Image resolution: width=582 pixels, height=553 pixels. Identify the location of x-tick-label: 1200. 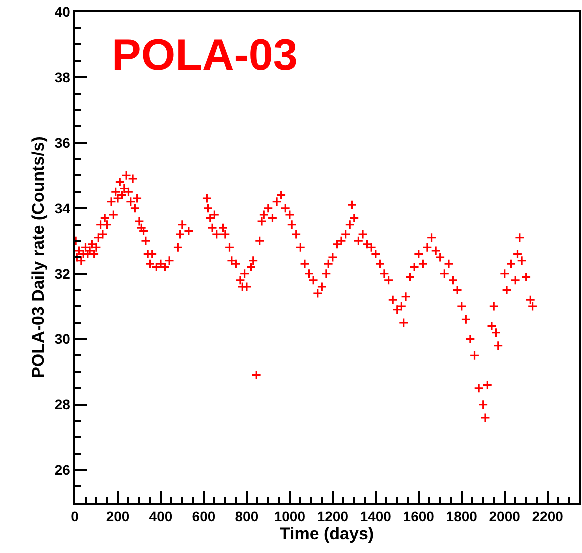
(333, 516).